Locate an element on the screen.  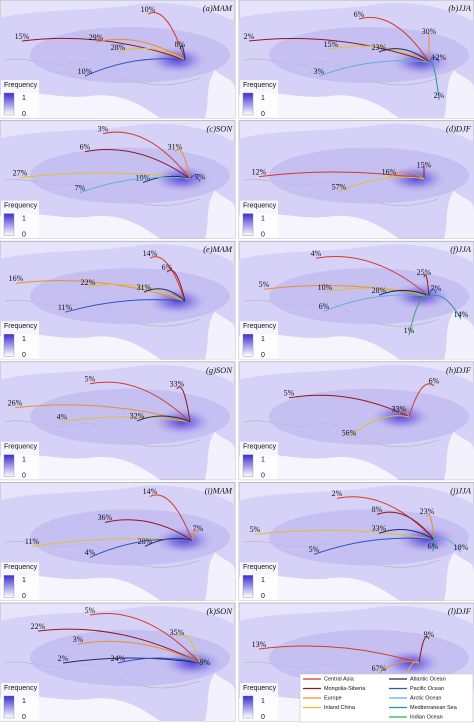
trajectory-percentage: 8% is located at coordinates (180, 44).